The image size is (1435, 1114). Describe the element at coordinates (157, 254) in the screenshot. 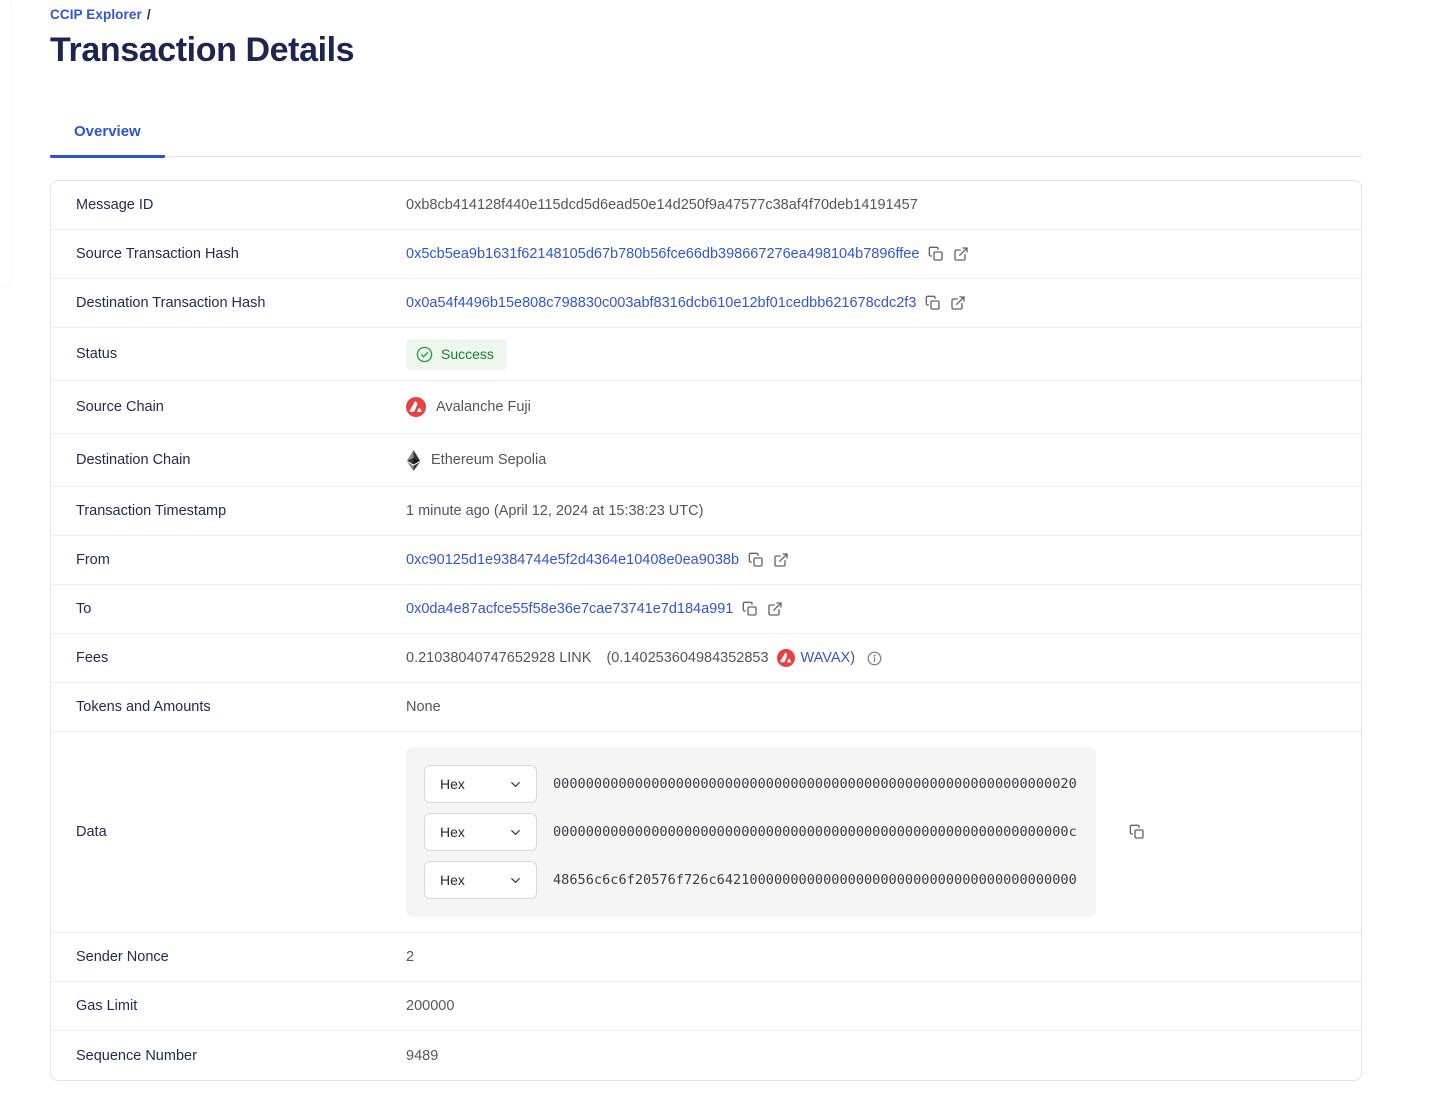

I see `source-tx-hash-label: Source Transaction Hash` at that location.